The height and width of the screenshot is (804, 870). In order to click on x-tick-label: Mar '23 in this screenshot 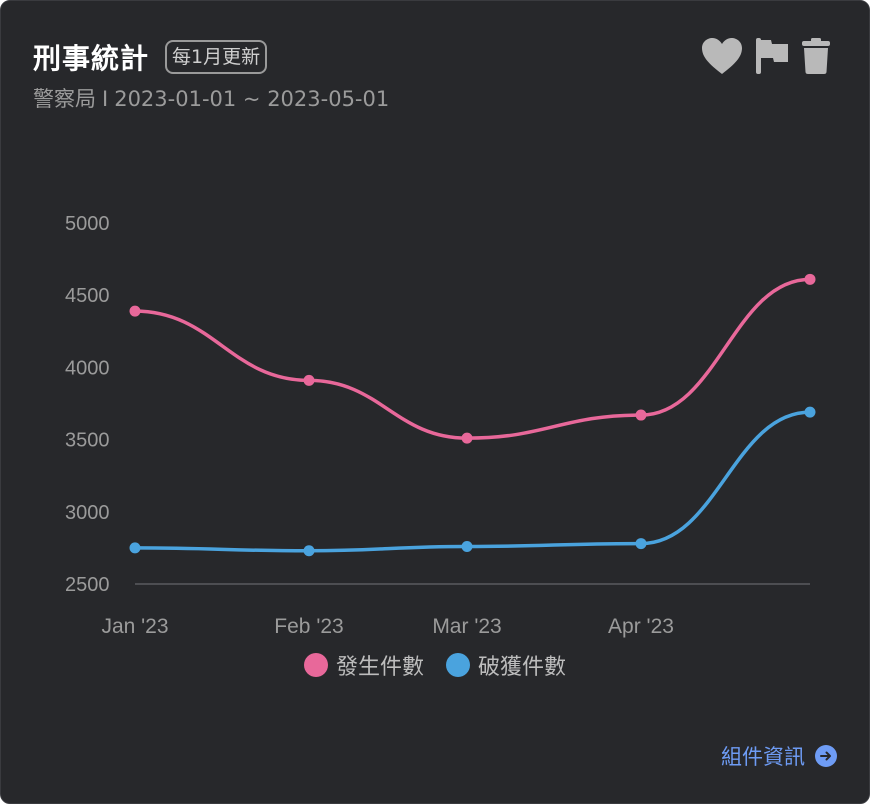, I will do `click(466, 626)`.